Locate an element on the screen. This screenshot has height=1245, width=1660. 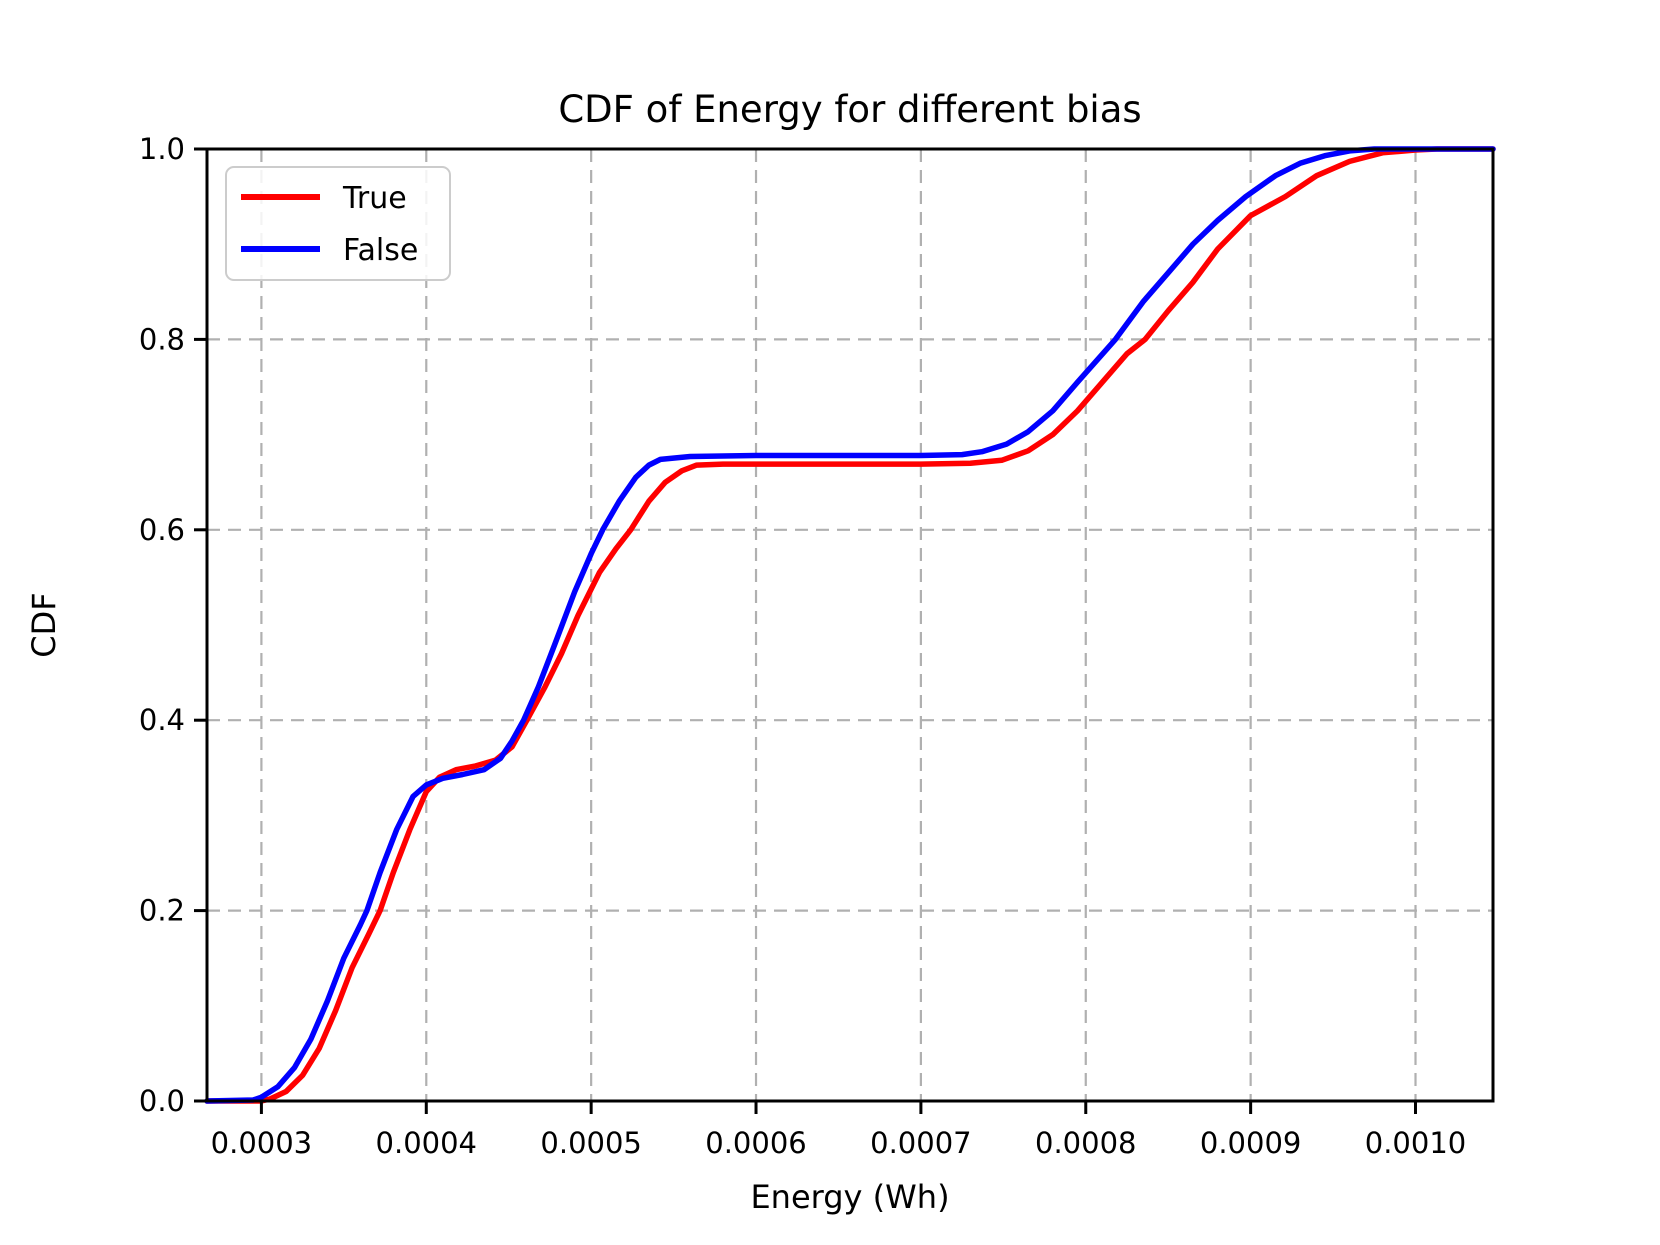
y-tick-label: 0.6 is located at coordinates (162, 530).